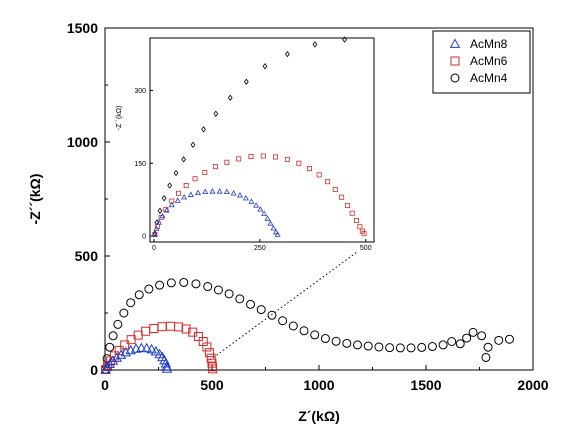  I want to click on inset-pointer-line, so click(283, 306).